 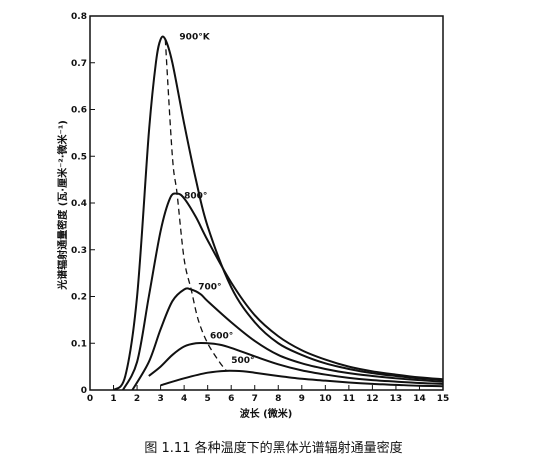 I want to click on y-tick-label: 0.3, so click(x=79, y=251).